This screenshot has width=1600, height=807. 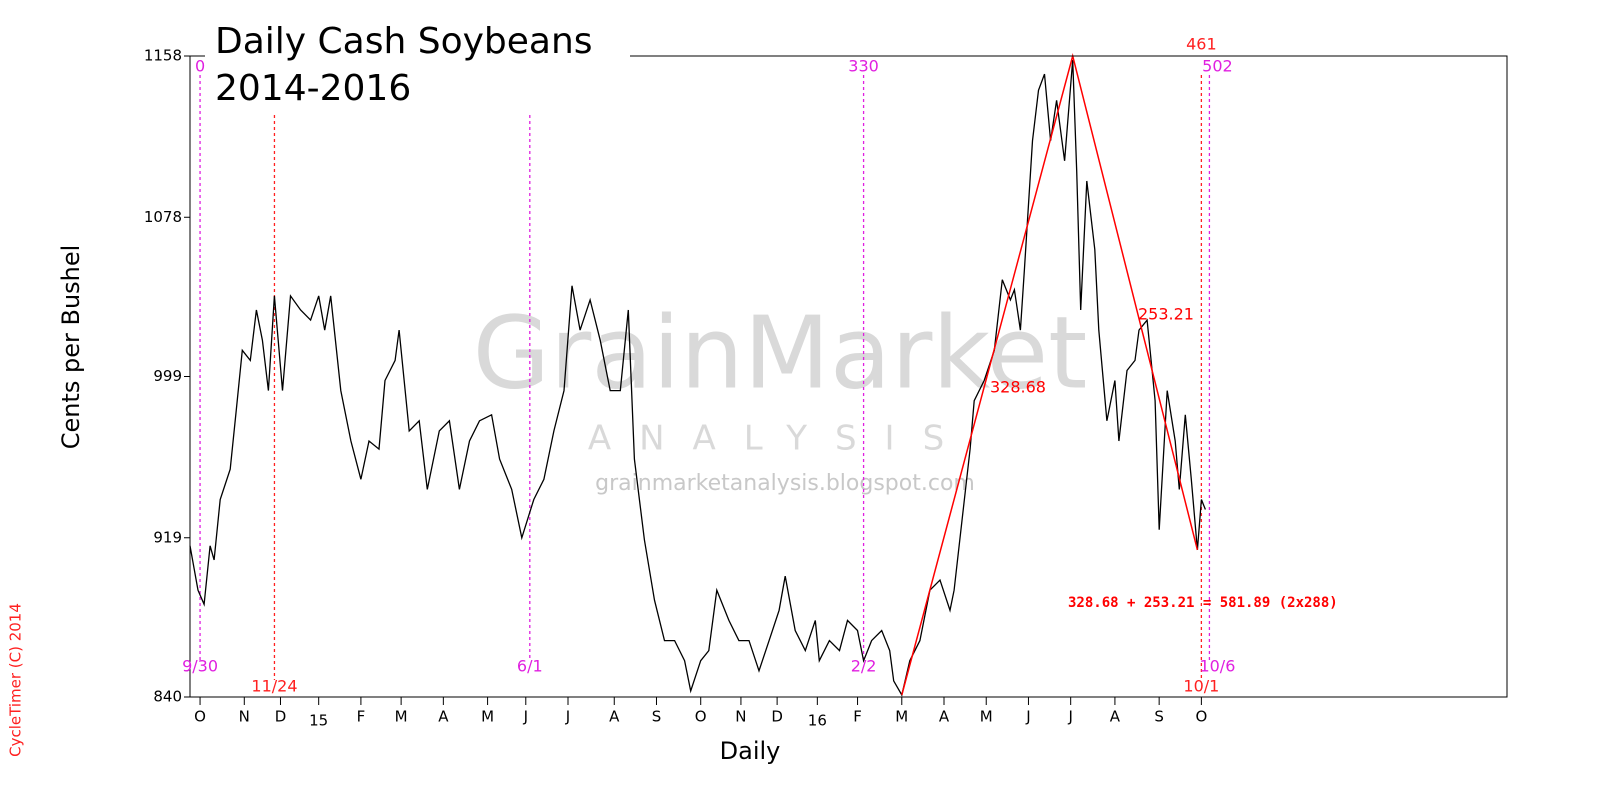 What do you see at coordinates (530, 666) in the screenshot?
I see `cycle-bottom-label: 6/1` at bounding box center [530, 666].